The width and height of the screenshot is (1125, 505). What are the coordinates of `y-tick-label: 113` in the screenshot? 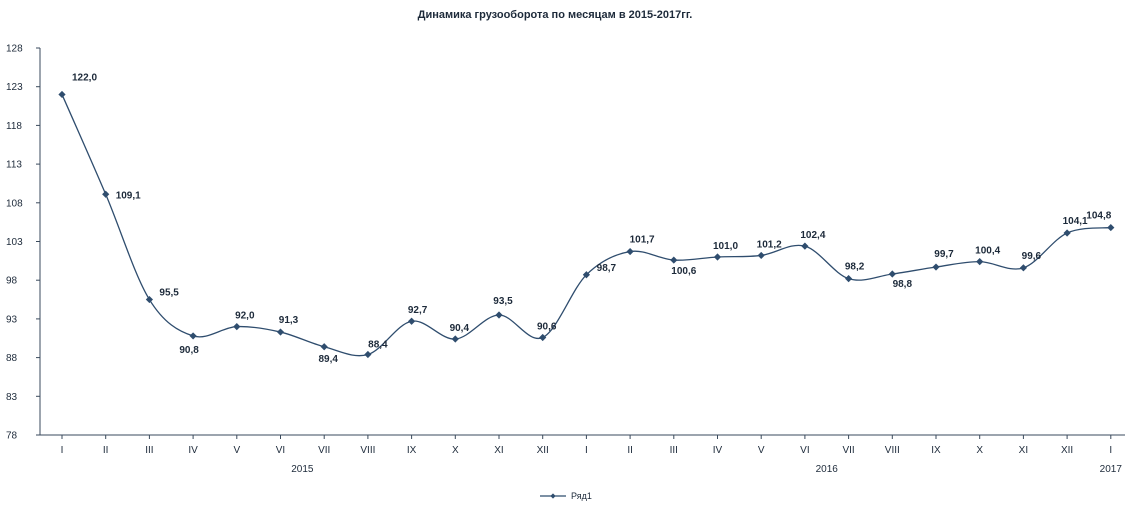 It's located at (14, 165).